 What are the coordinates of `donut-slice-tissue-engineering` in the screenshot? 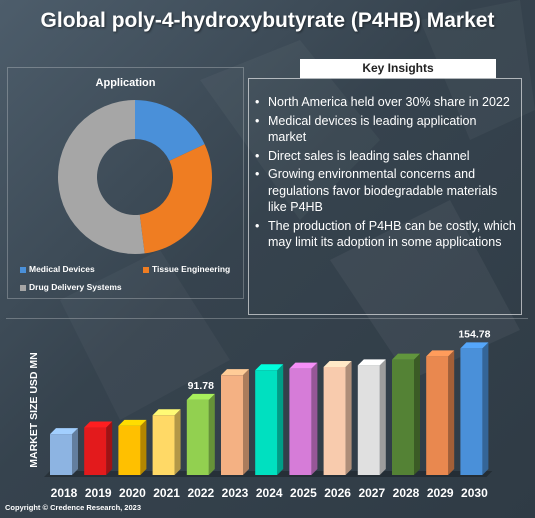 It's located at (175, 199).